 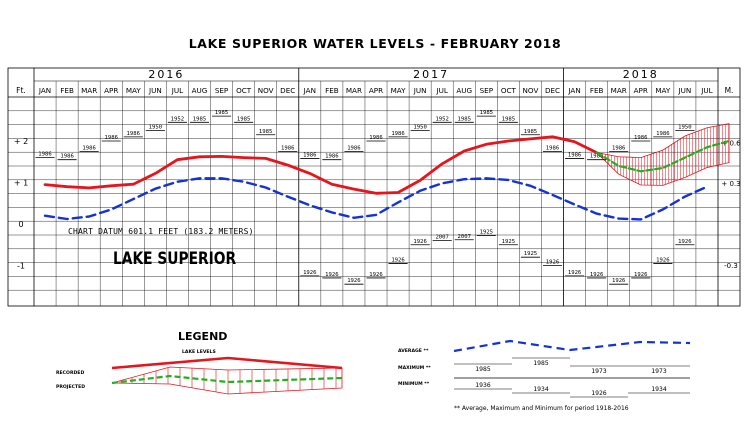 I want to click on legend-swatch, so click(x=227, y=375).